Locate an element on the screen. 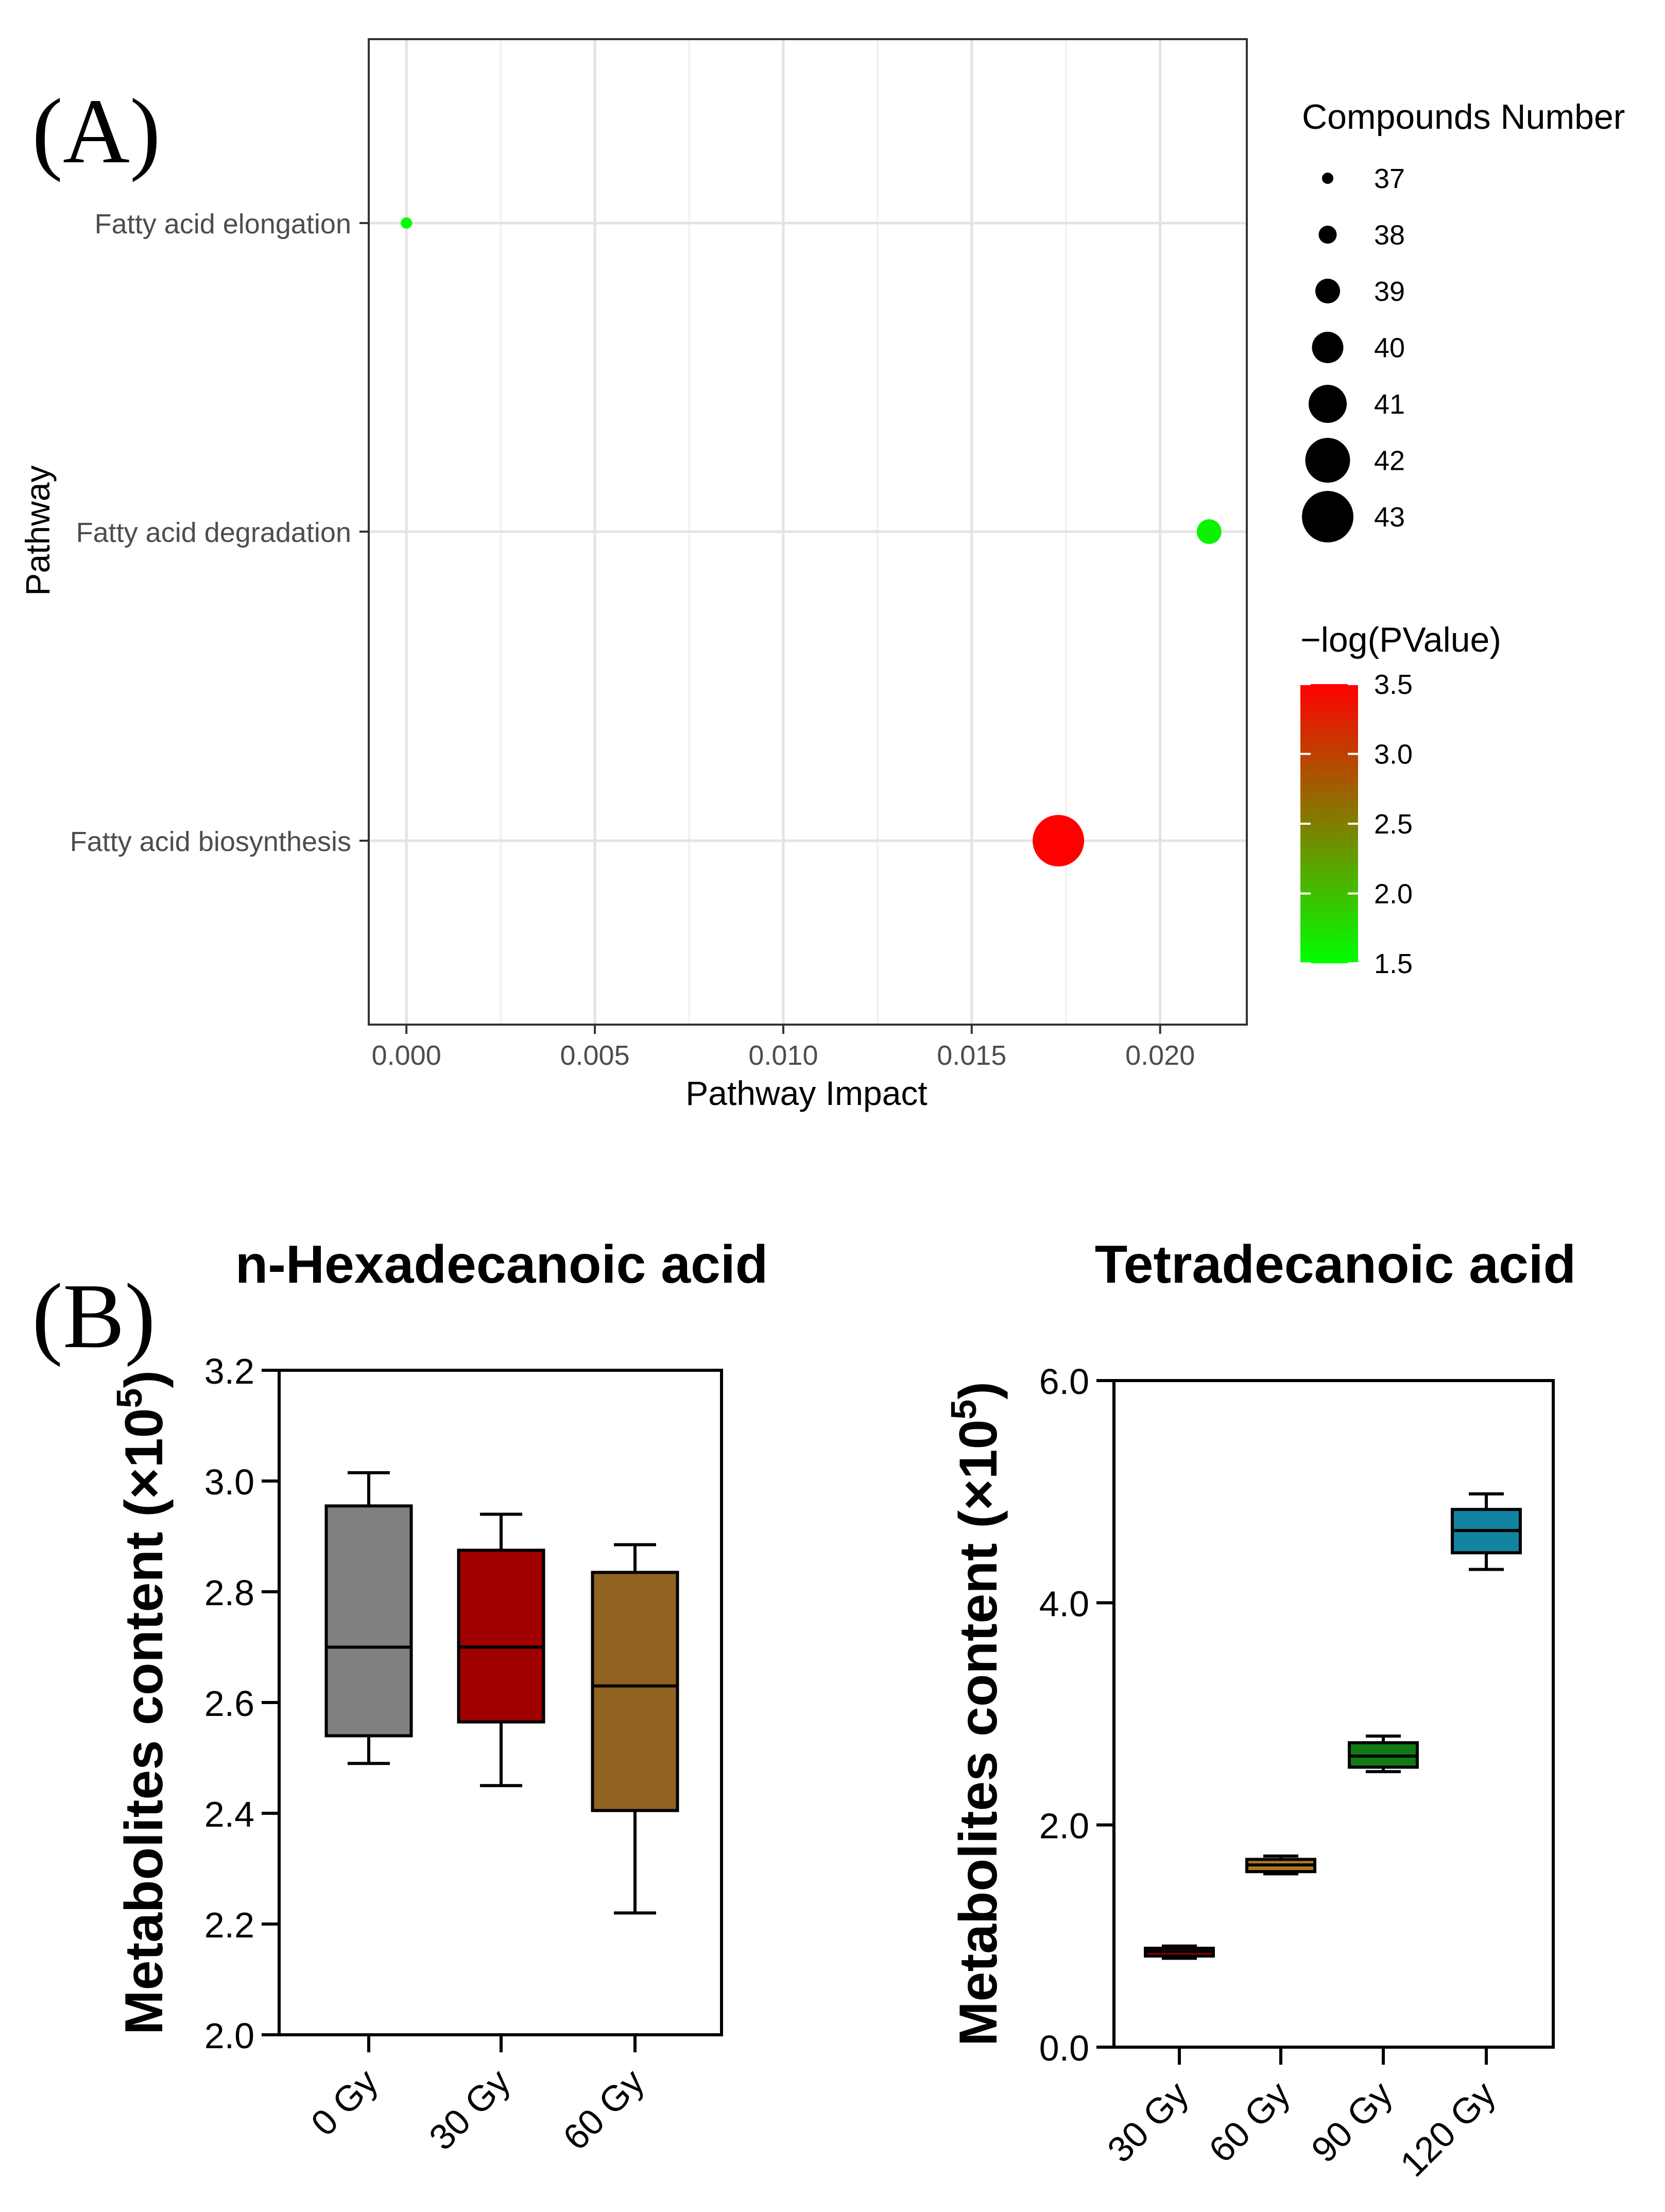 Image resolution: width=1665 pixels, height=2212 pixels. size-legend-label: 40 is located at coordinates (1389, 349).